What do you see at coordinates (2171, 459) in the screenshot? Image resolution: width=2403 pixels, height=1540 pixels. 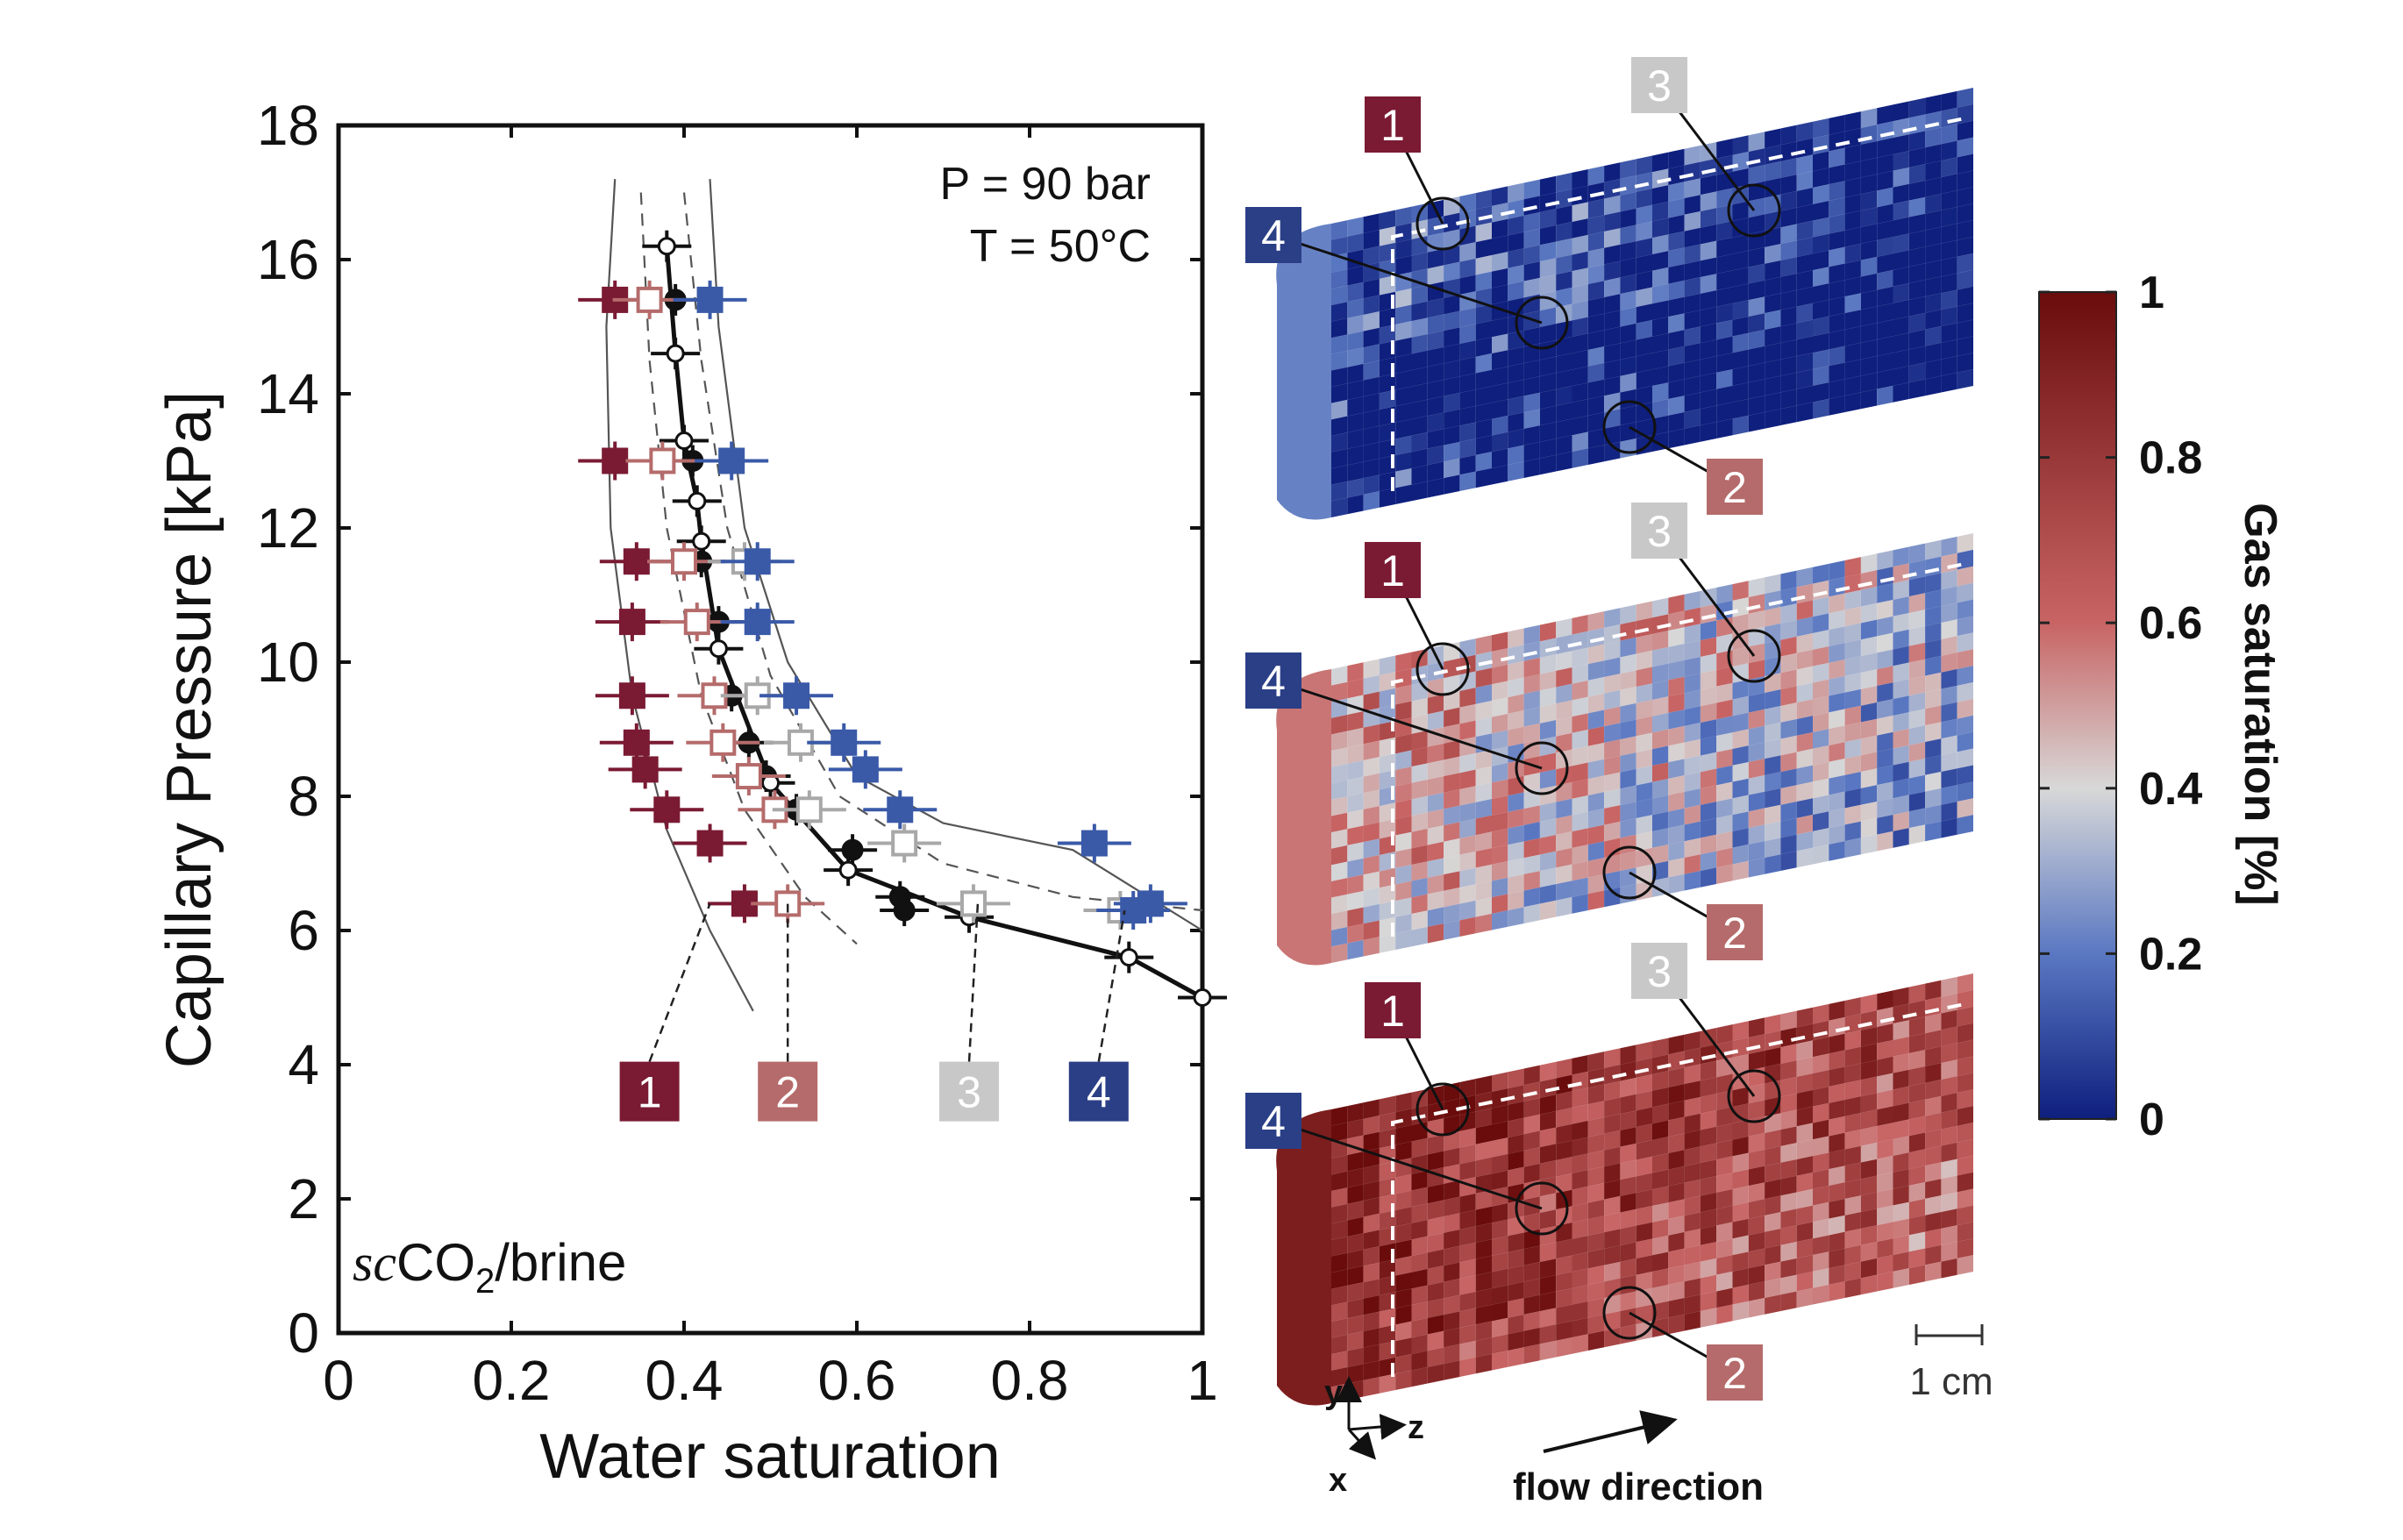 I see `colorbar-tick-label: 0.8` at bounding box center [2171, 459].